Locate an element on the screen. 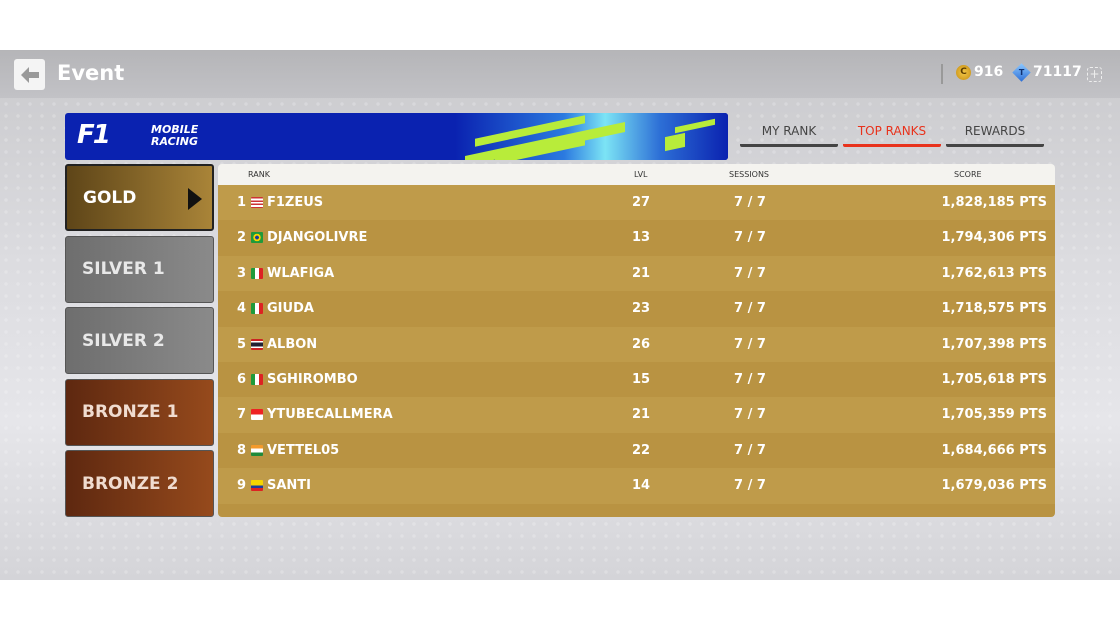 Image resolution: width=1120 pixels, height=630 pixels. tab-rewards: REWARDS is located at coordinates (995, 135).